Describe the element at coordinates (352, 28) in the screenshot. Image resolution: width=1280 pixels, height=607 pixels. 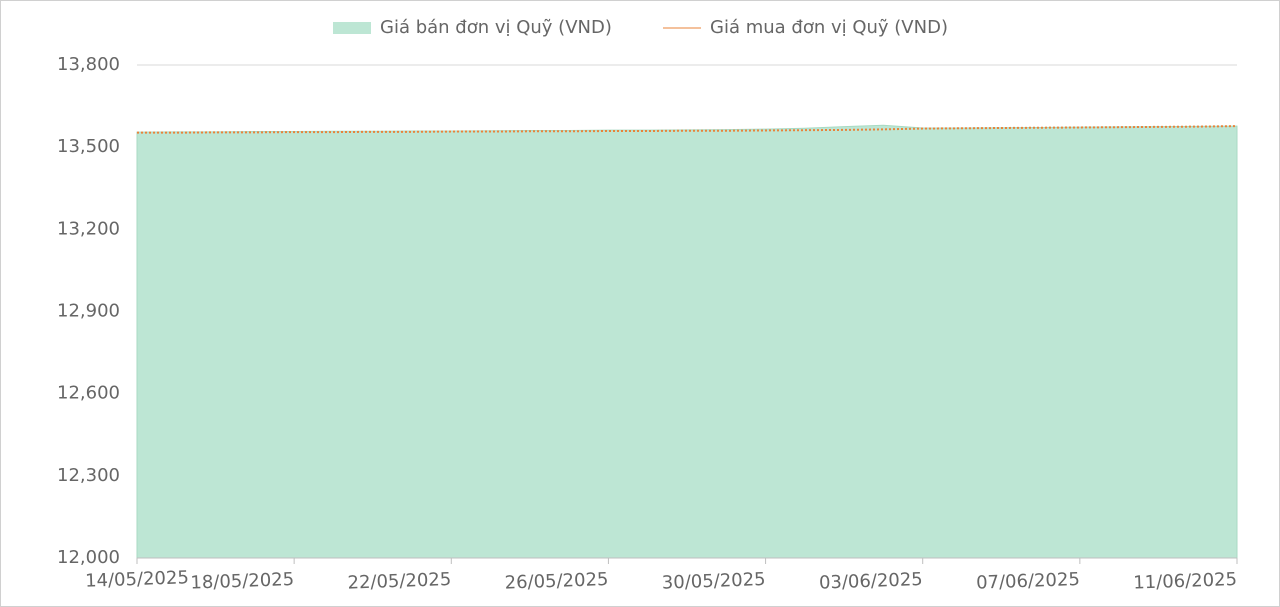
I see `legend-swatch` at that location.